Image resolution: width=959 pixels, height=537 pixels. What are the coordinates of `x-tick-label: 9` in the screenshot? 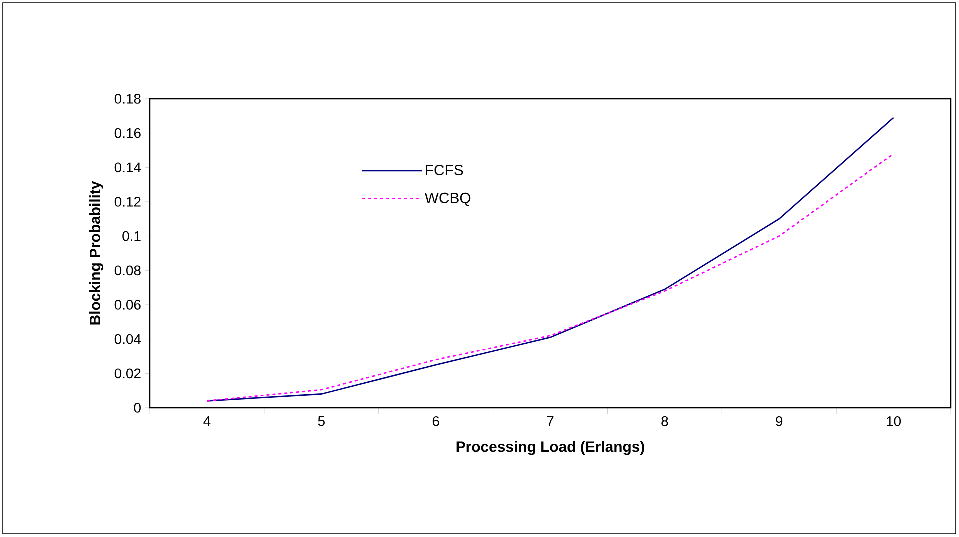 It's located at (779, 421).